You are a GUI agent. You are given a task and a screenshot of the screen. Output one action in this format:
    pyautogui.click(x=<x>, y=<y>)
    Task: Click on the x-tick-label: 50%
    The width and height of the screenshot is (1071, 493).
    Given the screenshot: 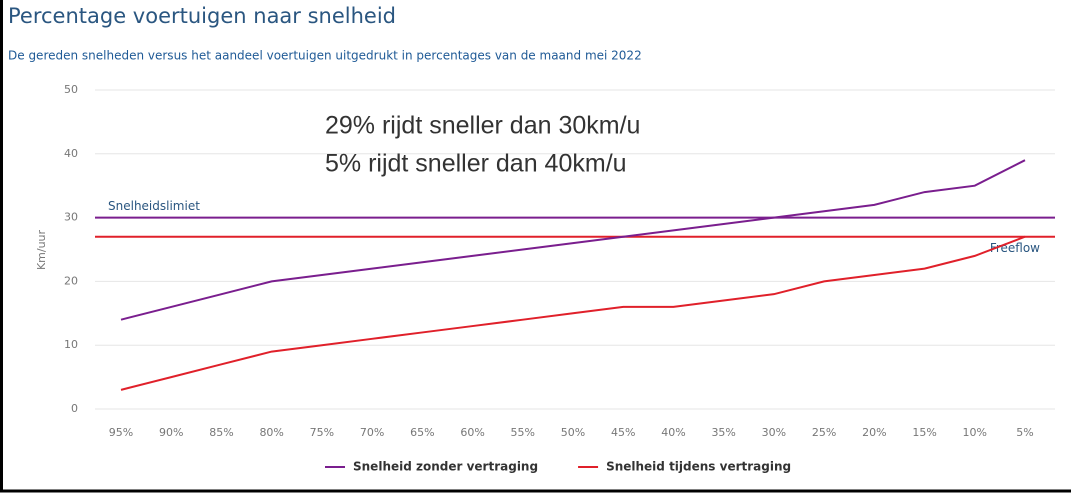 What is the action you would take?
    pyautogui.click(x=573, y=432)
    